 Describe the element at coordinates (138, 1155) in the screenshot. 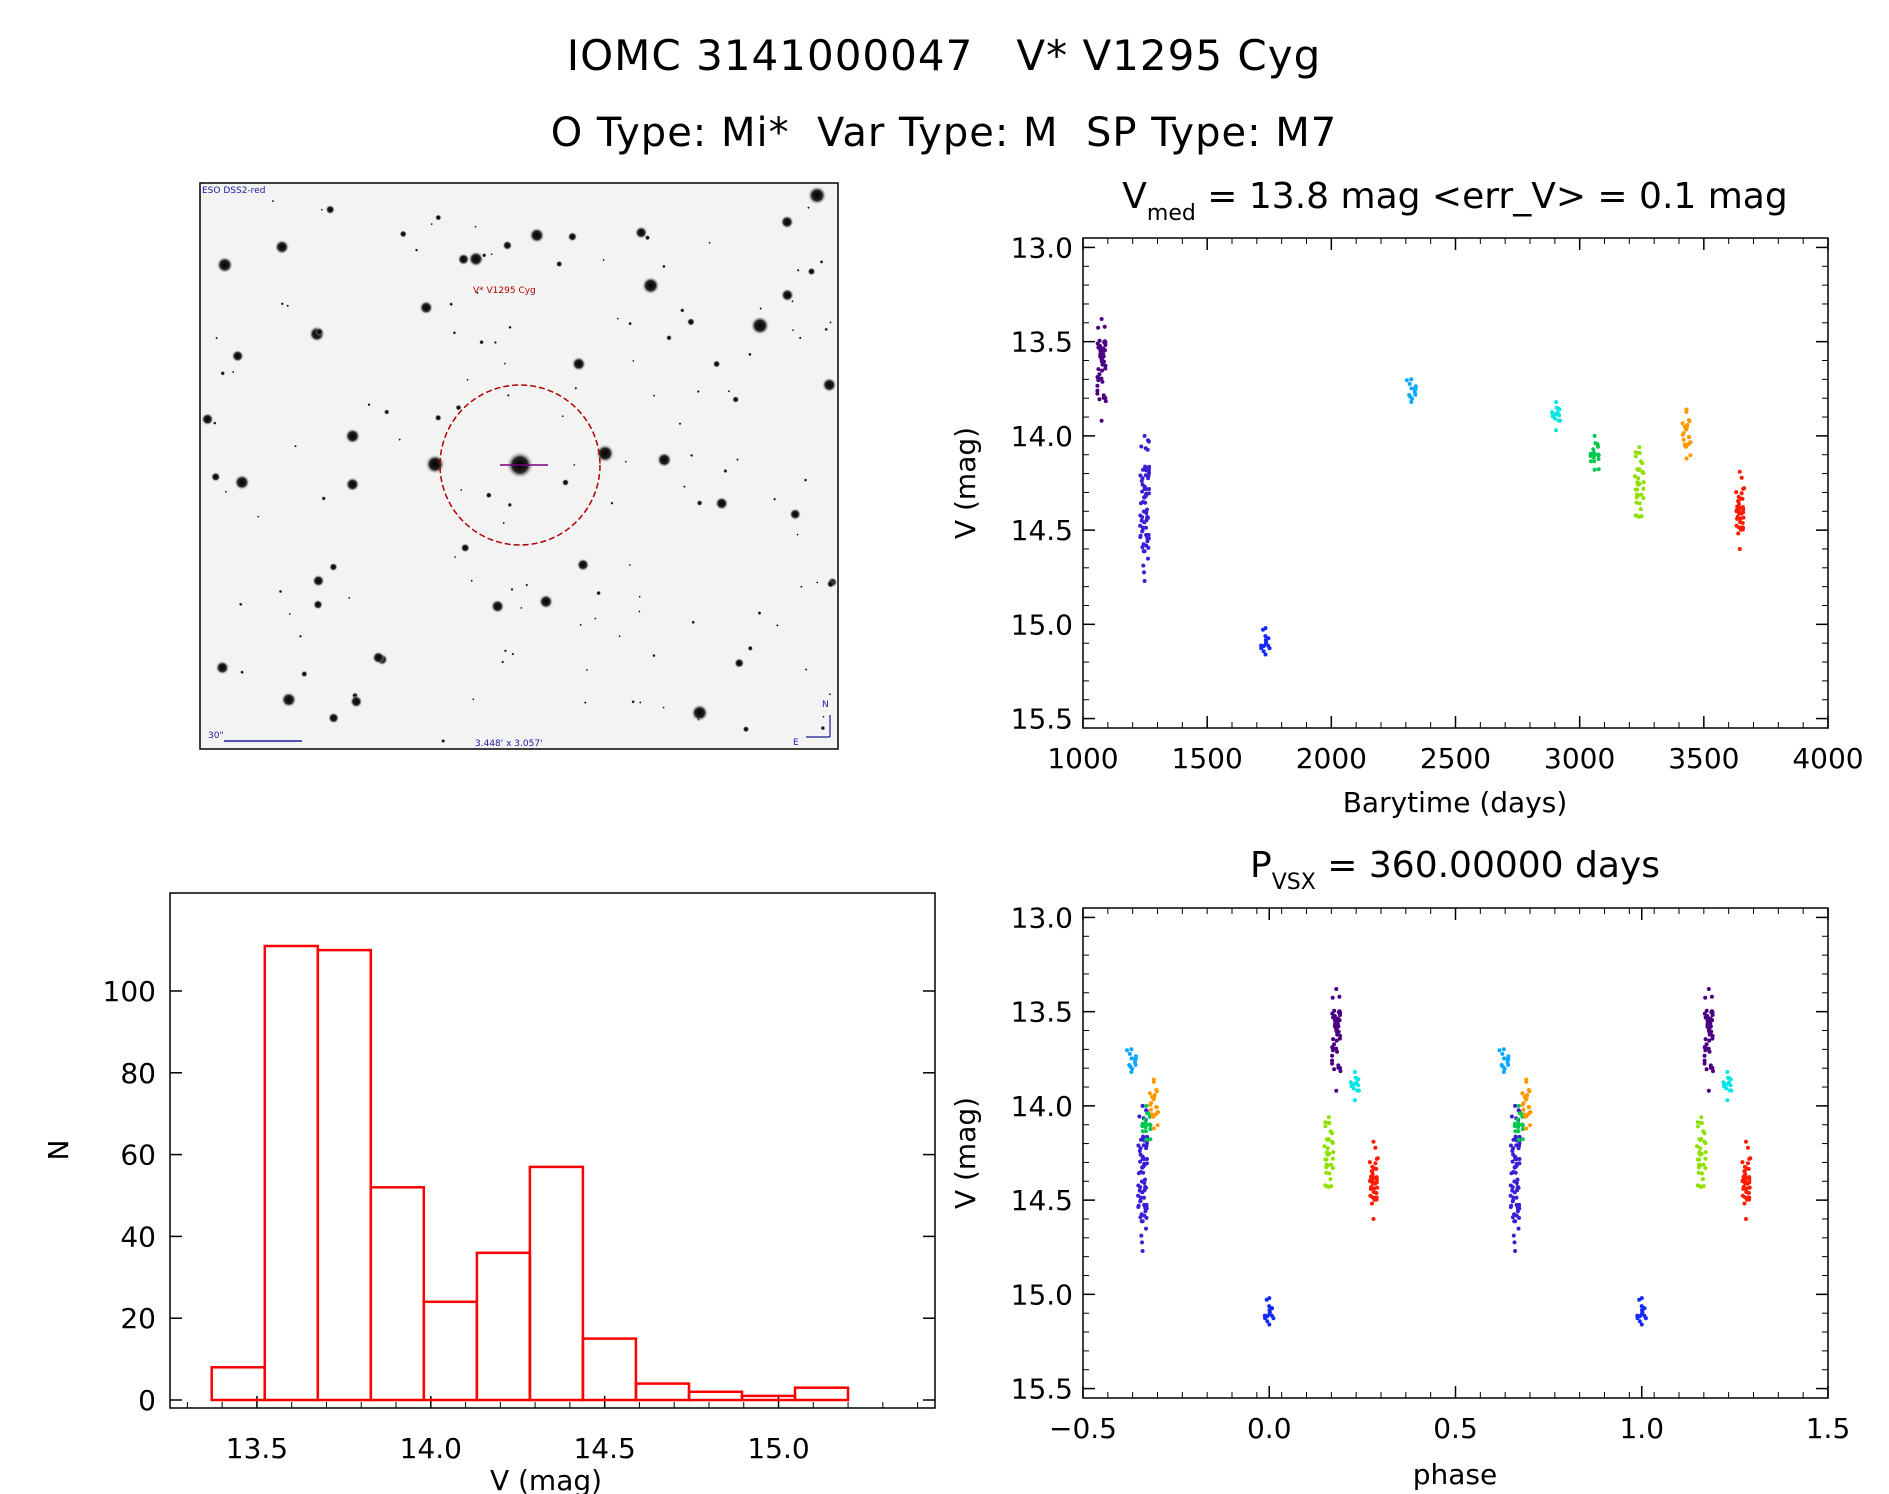

I see `histogram-ytick-label: 60` at that location.